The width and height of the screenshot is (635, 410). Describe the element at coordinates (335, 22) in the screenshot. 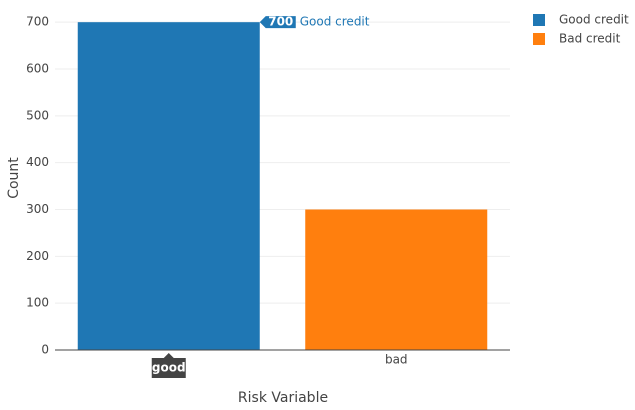

I see `hover-name: Good credit` at that location.